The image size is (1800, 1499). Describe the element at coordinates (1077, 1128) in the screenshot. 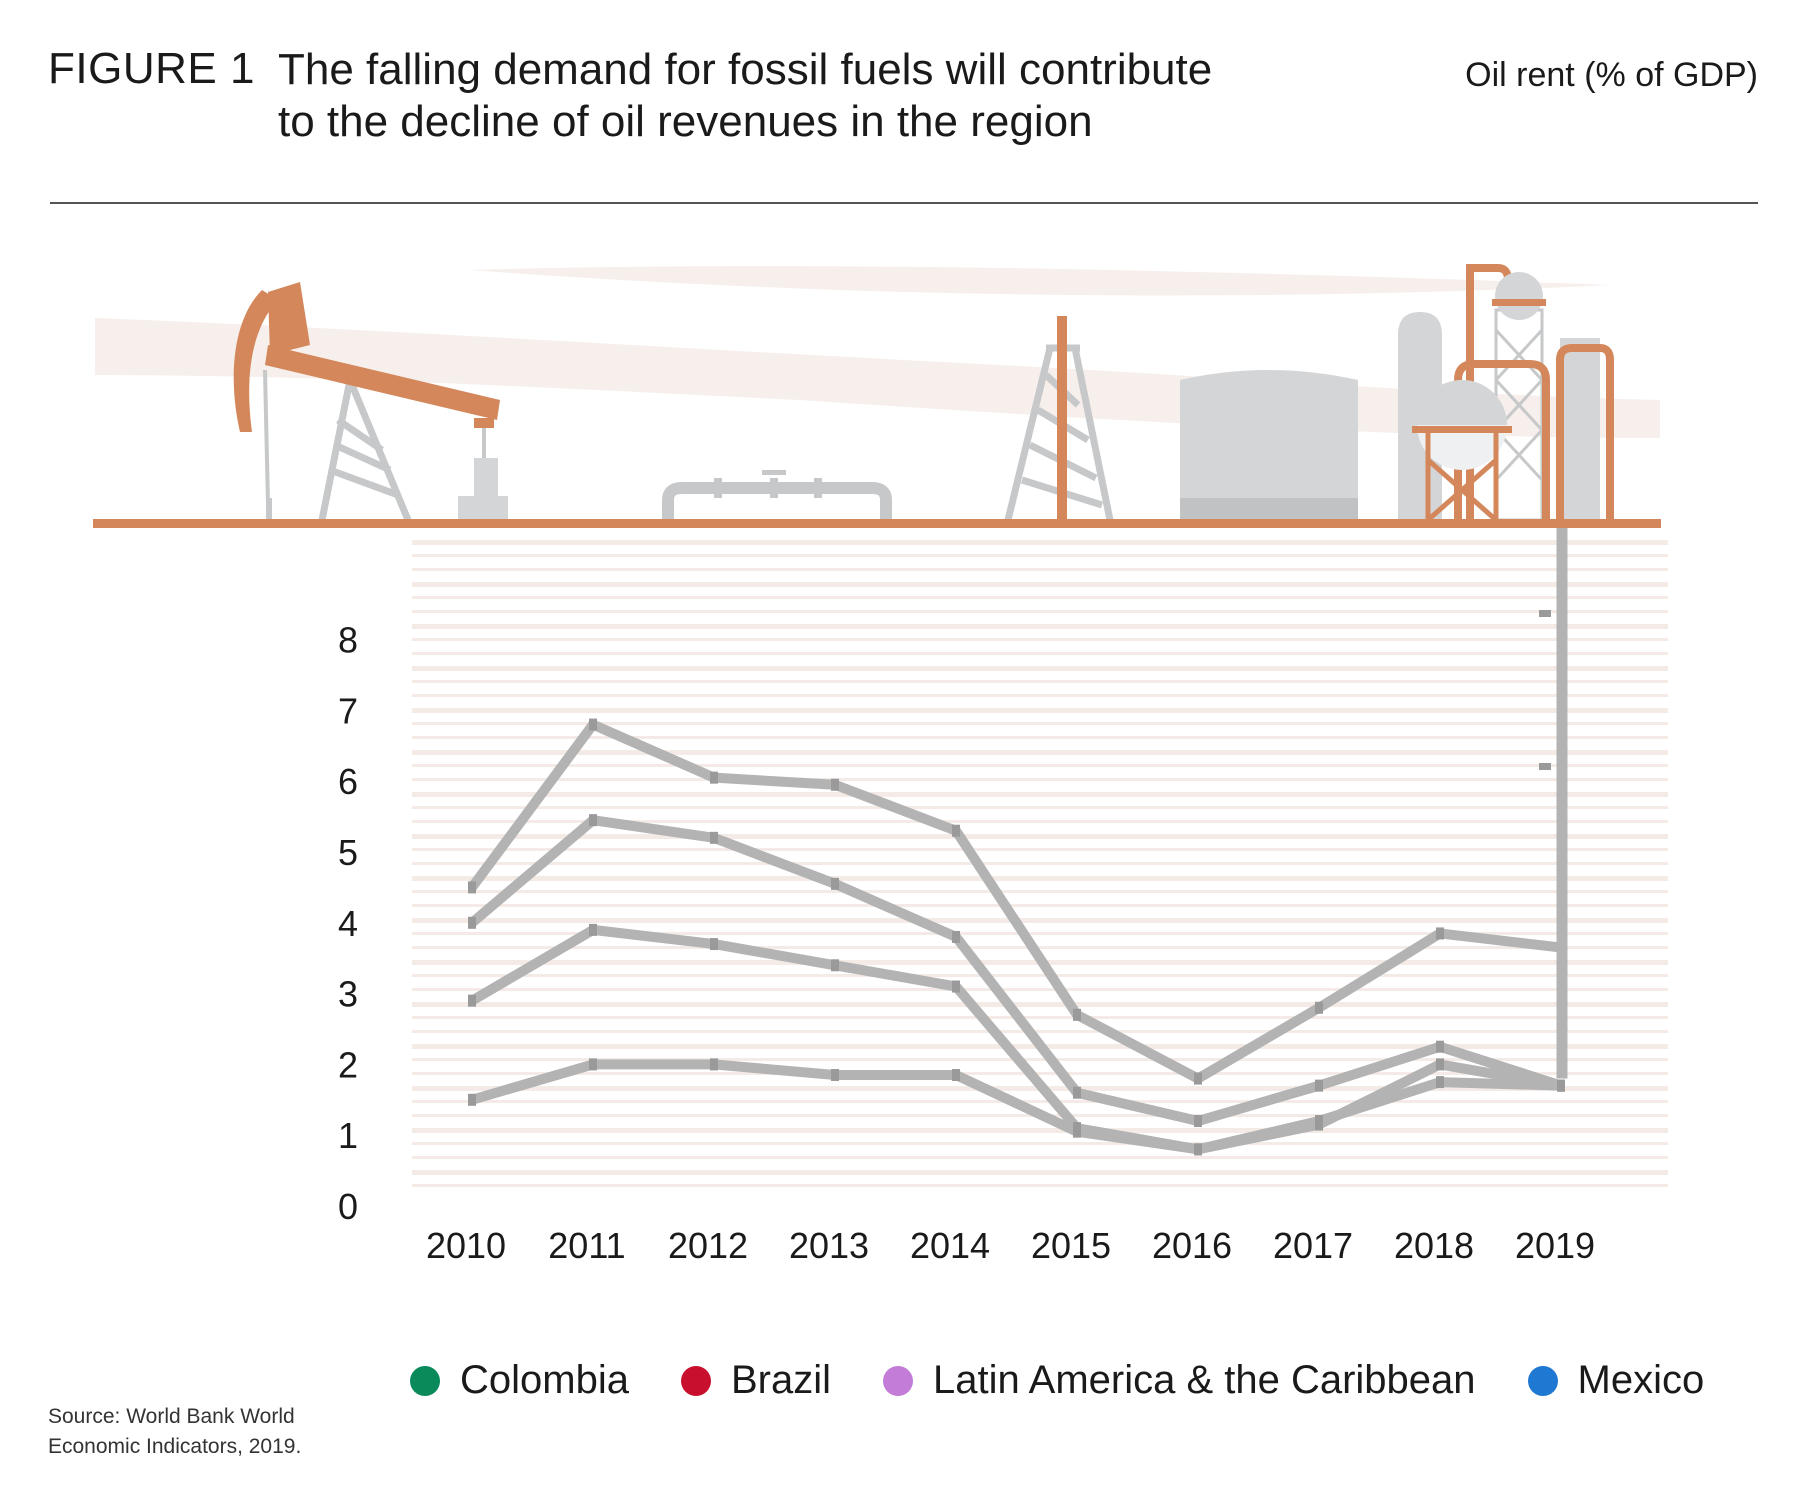

I see `data-point-mexico-2015` at that location.